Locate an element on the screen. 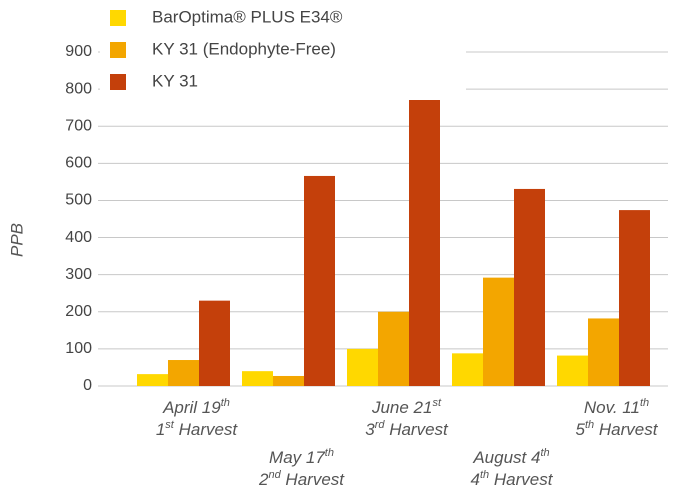 Image resolution: width=674 pixels, height=492 pixels. x-tick-label: April 19th is located at coordinates (196, 407).